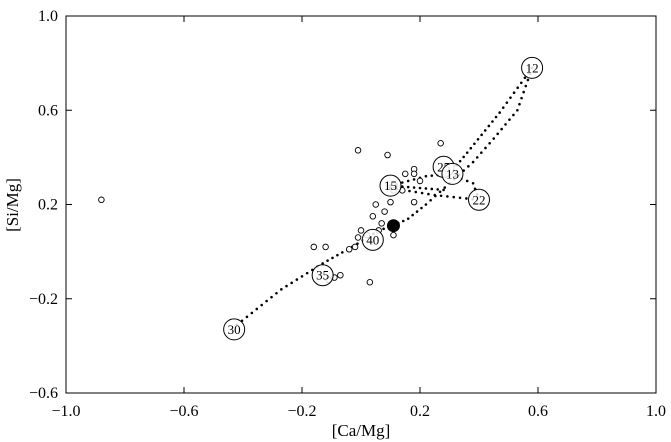 The height and width of the screenshot is (442, 671). Describe the element at coordinates (393, 226) in the screenshot. I see `filled-marker-points` at that location.